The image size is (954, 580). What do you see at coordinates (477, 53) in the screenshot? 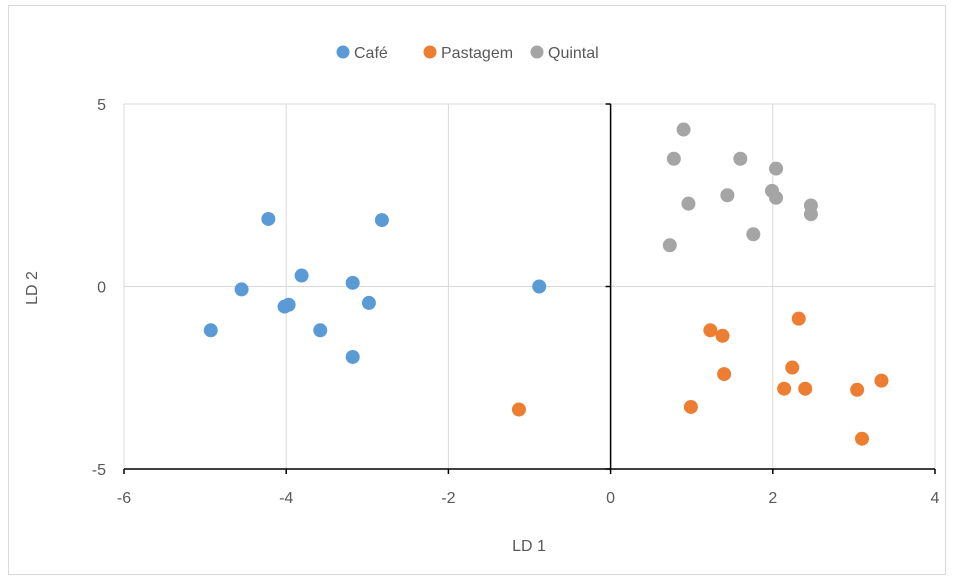
I see `legend-label: Pastagem` at bounding box center [477, 53].